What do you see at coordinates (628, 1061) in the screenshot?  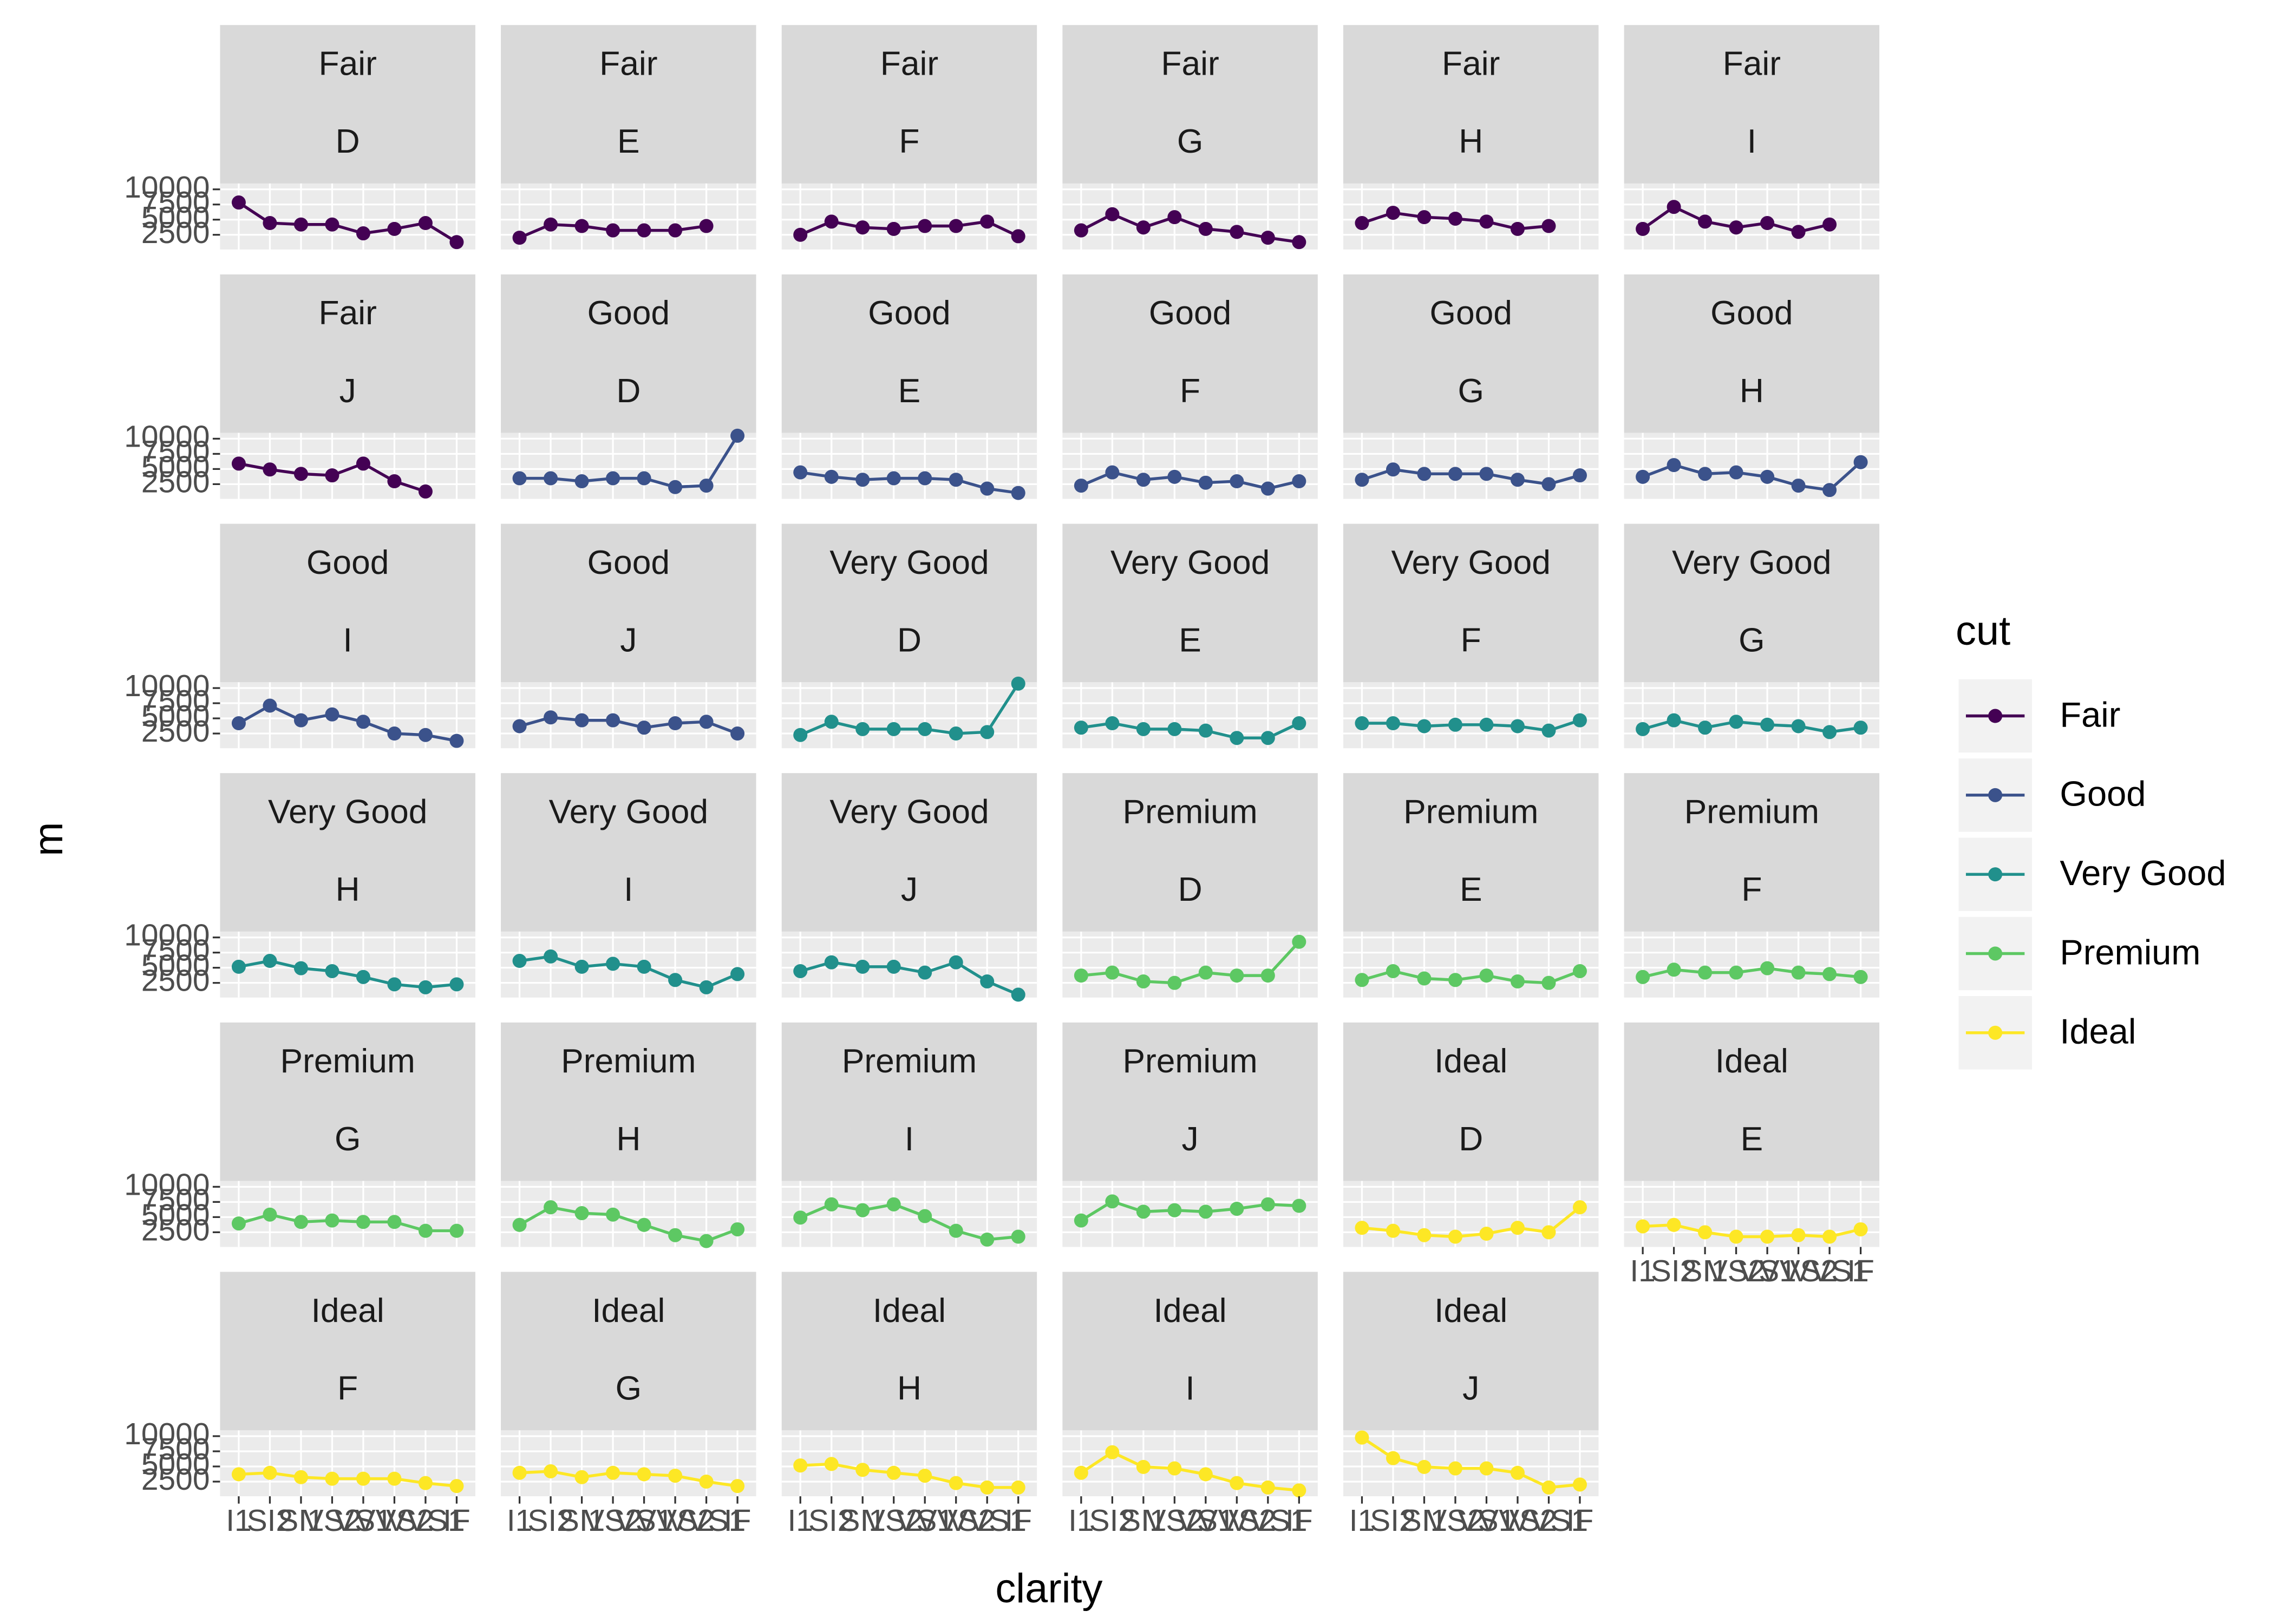 I see `strip-label: Premium` at bounding box center [628, 1061].